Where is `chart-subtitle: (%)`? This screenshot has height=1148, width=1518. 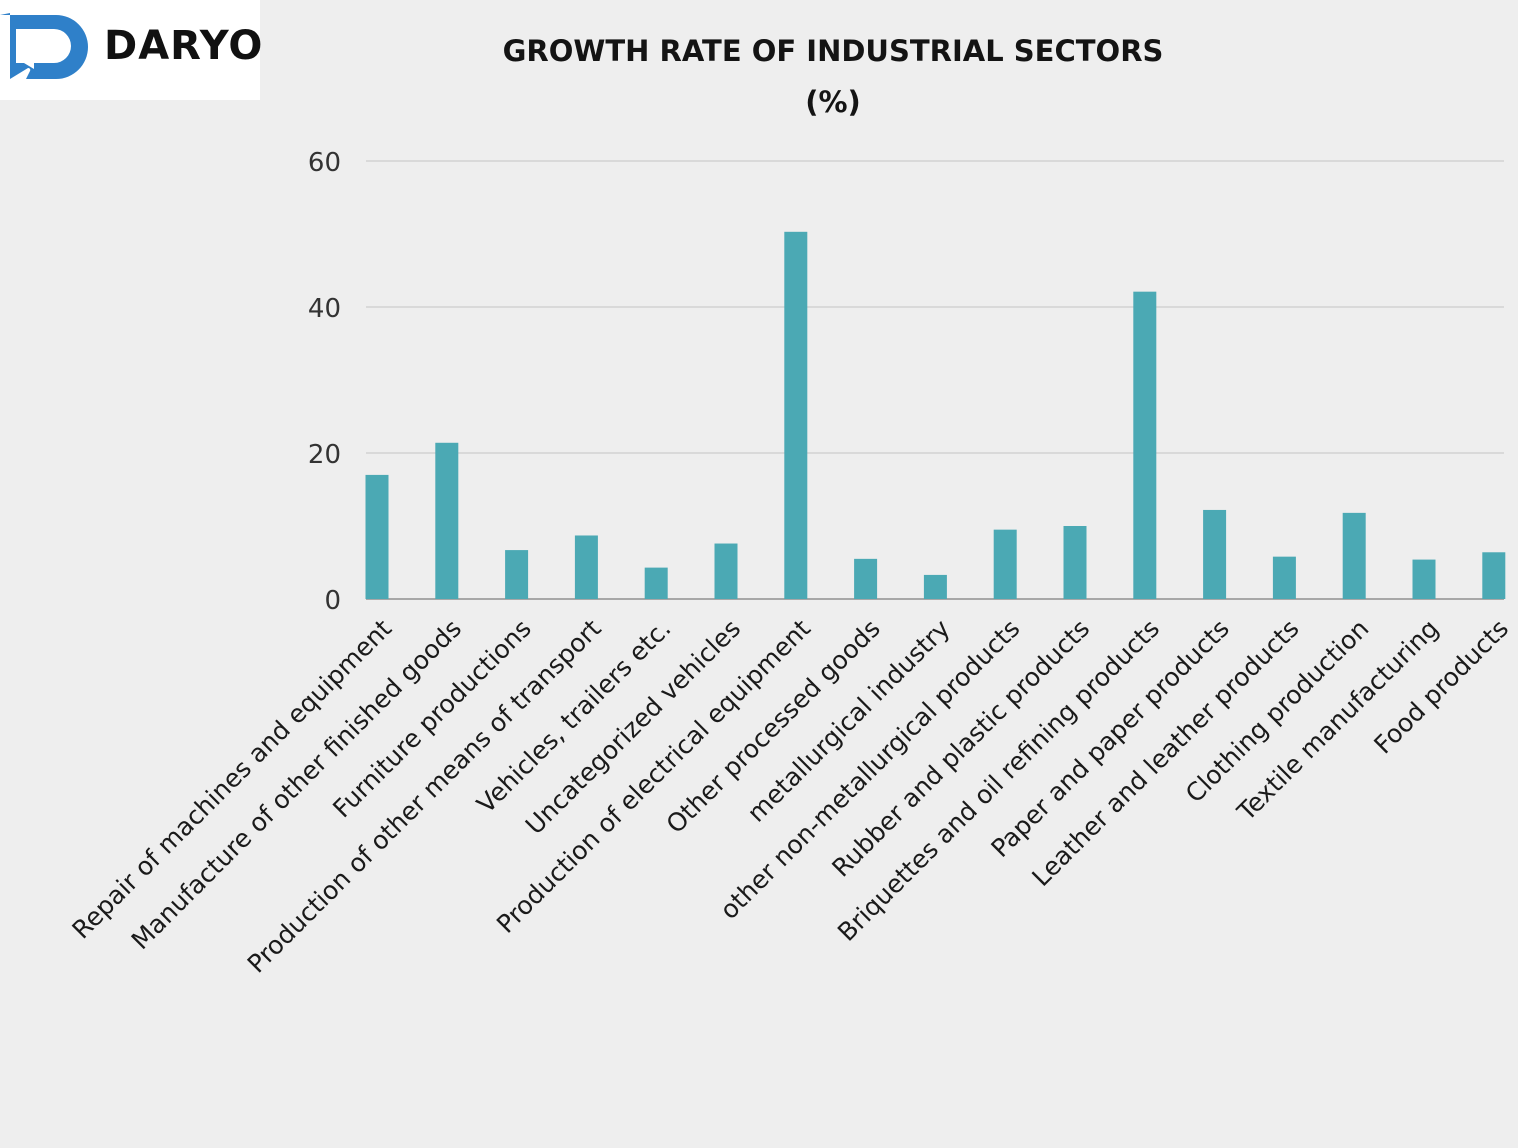 chart-subtitle: (%) is located at coordinates (833, 102).